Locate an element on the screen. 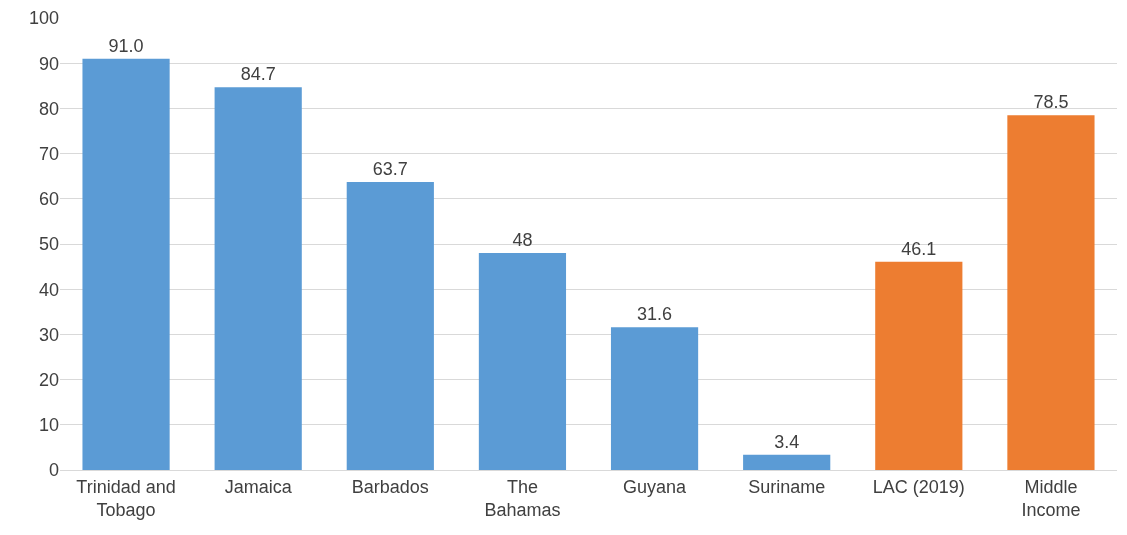 Image resolution: width=1127 pixels, height=535 pixels. data-label: 48 is located at coordinates (522, 240).